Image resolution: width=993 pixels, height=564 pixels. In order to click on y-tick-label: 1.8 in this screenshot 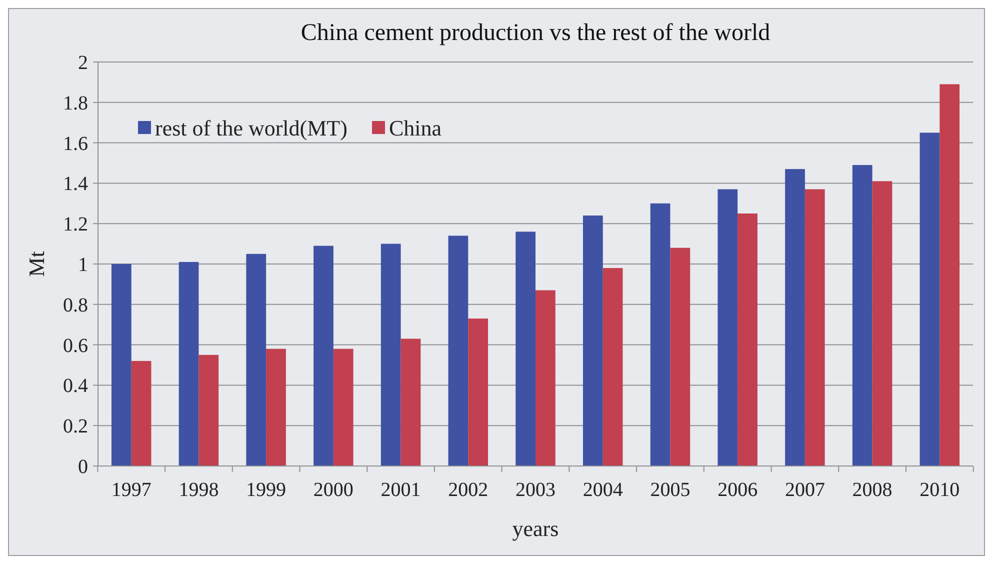, I will do `click(75, 103)`.